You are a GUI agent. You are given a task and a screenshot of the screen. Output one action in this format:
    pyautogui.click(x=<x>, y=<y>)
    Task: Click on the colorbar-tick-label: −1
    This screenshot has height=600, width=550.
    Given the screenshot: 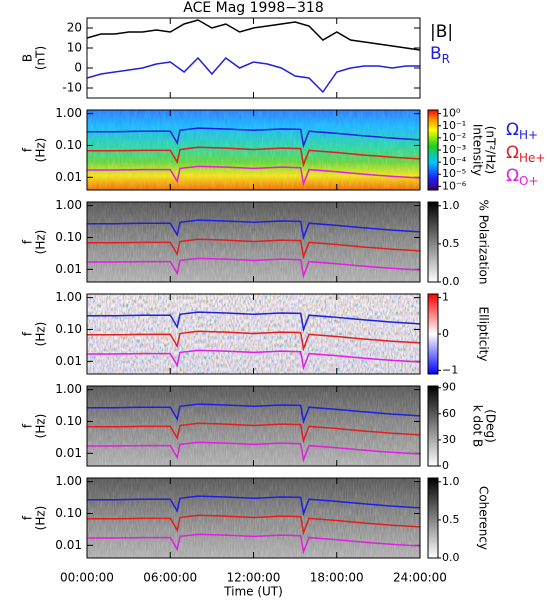 What is the action you would take?
    pyautogui.click(x=450, y=369)
    